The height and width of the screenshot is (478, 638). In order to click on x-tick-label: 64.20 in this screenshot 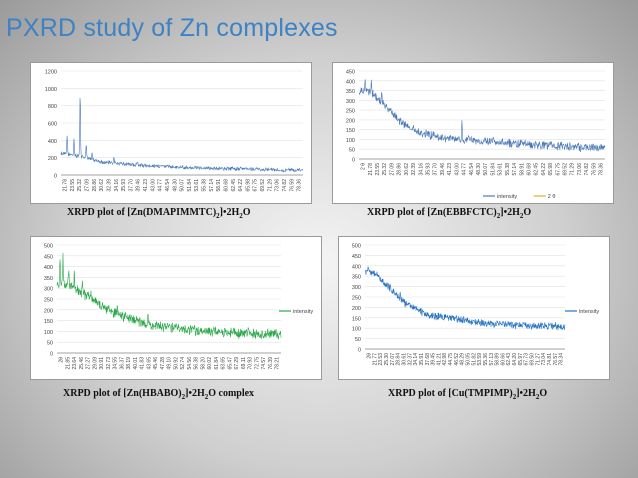, I will do `click(515, 359)`.